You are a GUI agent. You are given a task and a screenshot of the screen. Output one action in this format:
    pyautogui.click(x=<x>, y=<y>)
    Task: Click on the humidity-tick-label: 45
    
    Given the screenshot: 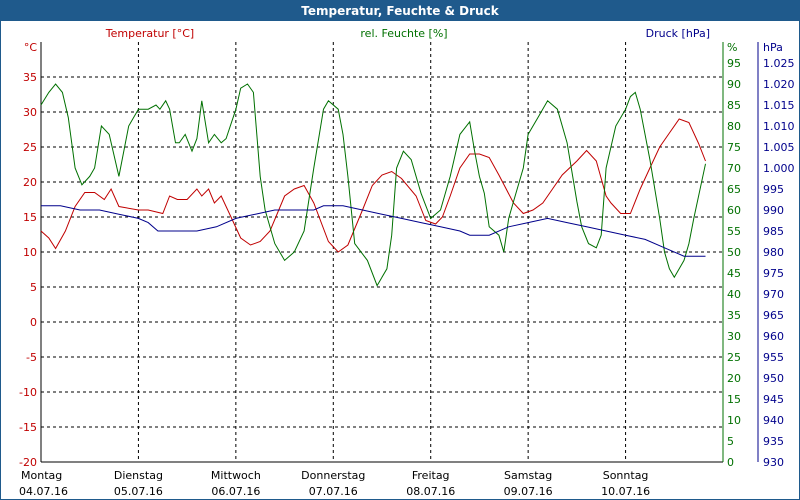 What is the action you would take?
    pyautogui.click(x=734, y=273)
    